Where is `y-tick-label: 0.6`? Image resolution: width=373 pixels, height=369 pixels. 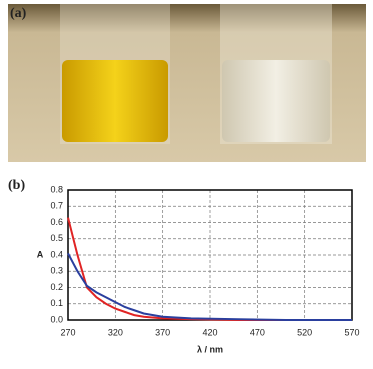 y-tick-label: 0.6 is located at coordinates (56, 222).